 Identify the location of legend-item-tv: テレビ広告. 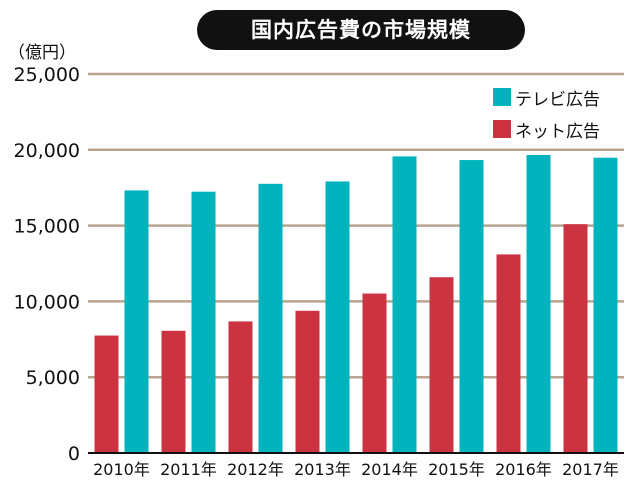
(546, 97).